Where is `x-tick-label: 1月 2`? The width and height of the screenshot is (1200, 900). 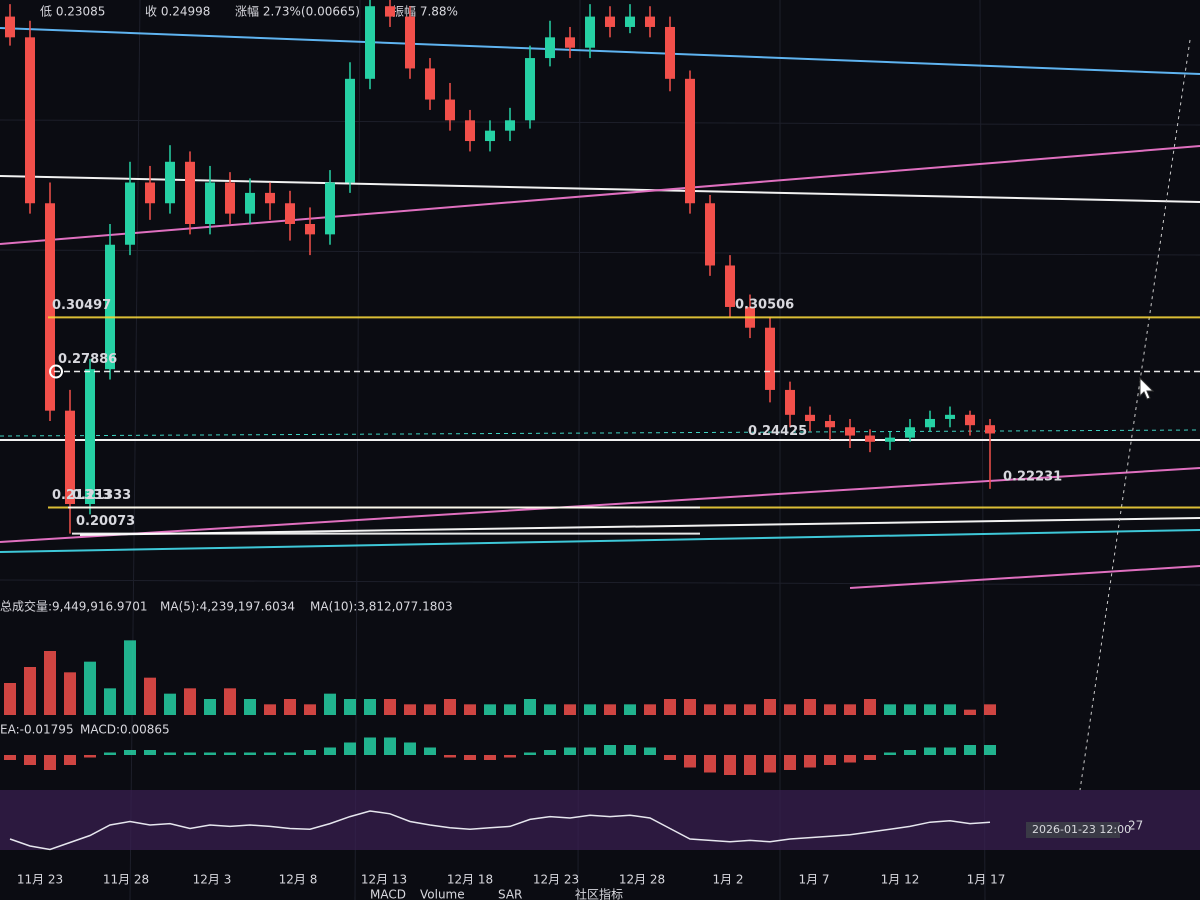
x-tick-label: 1月 2 is located at coordinates (727, 880).